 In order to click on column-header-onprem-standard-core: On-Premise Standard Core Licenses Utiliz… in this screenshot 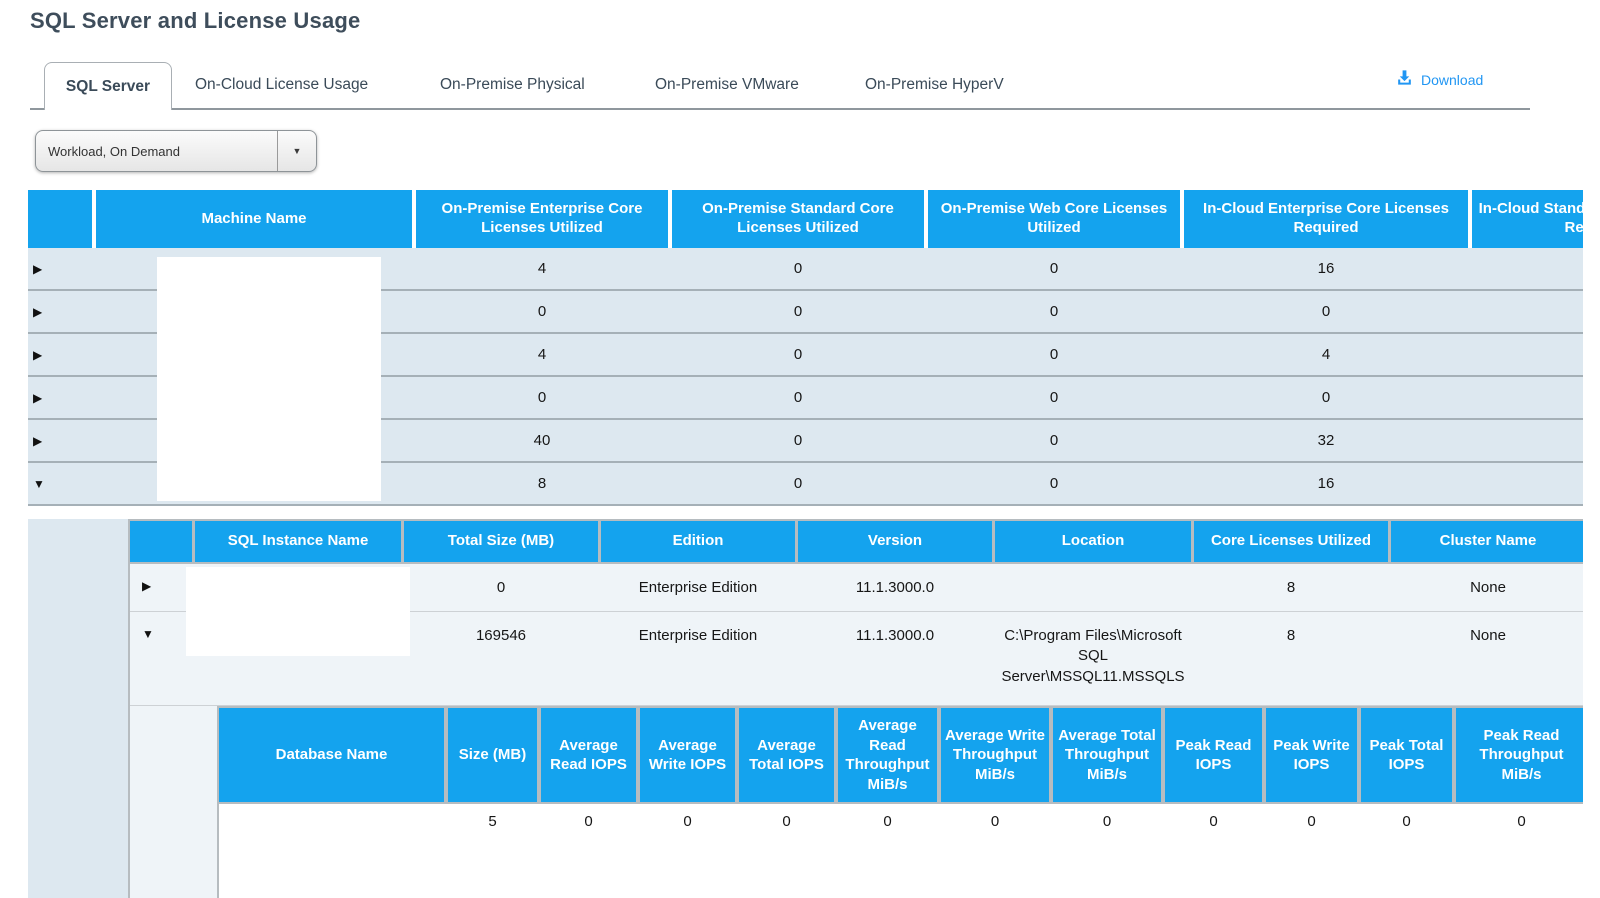, I will do `click(798, 219)`.